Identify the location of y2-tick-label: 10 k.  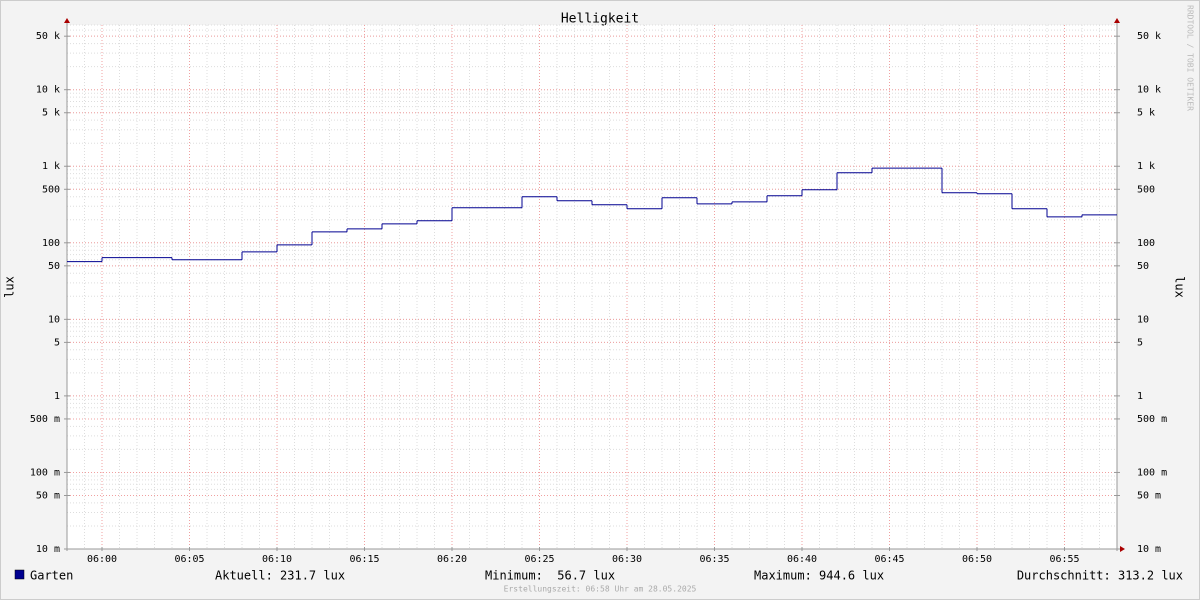
(1149, 90).